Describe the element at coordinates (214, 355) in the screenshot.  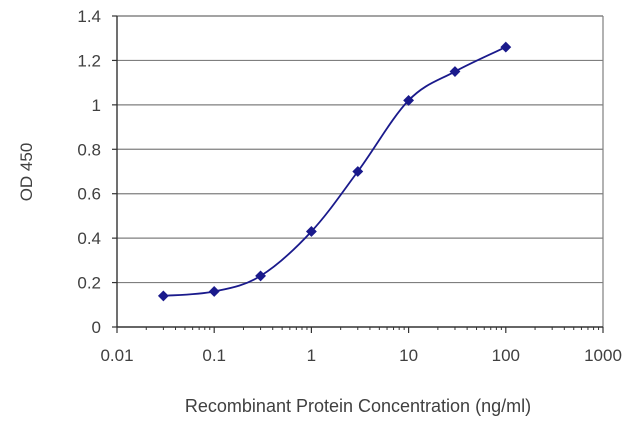
I see `x-tick-label: 0.1` at that location.